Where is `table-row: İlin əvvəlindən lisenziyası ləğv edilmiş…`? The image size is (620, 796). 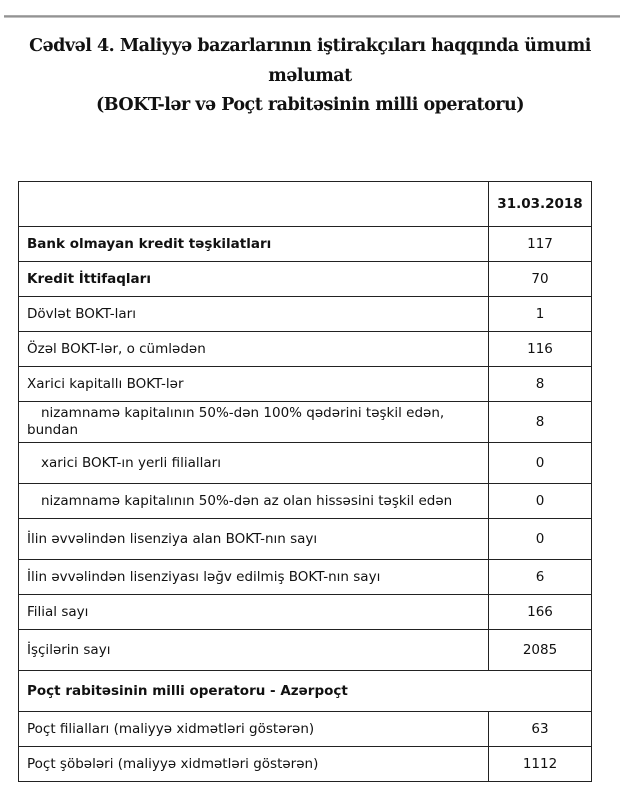
table-row: İlin əvvəlindən lisenziyası ləğv edilmiş… is located at coordinates (305, 577).